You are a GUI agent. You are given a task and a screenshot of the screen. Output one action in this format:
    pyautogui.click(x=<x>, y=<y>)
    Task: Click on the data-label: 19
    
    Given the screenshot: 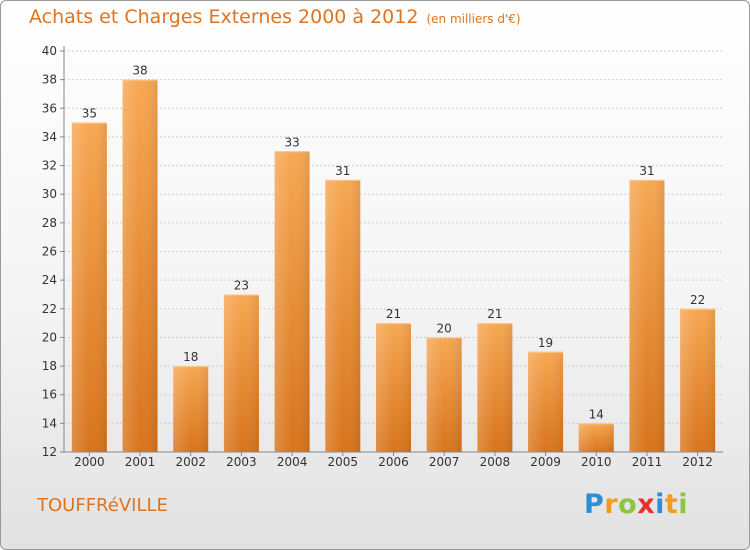 What is the action you would take?
    pyautogui.click(x=545, y=343)
    